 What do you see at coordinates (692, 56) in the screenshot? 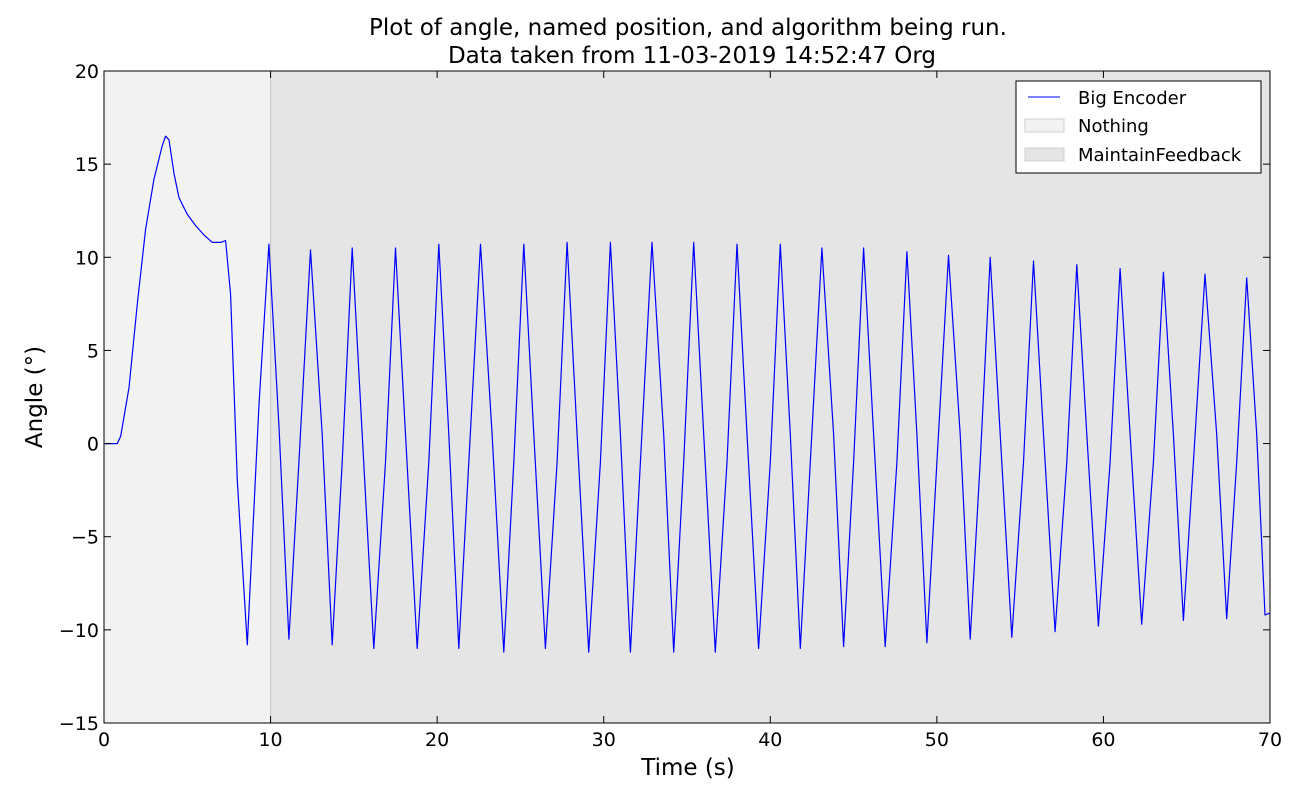
I see `chart-subtitle: Data taken from 11-03-2019 14:52:47 Org` at bounding box center [692, 56].